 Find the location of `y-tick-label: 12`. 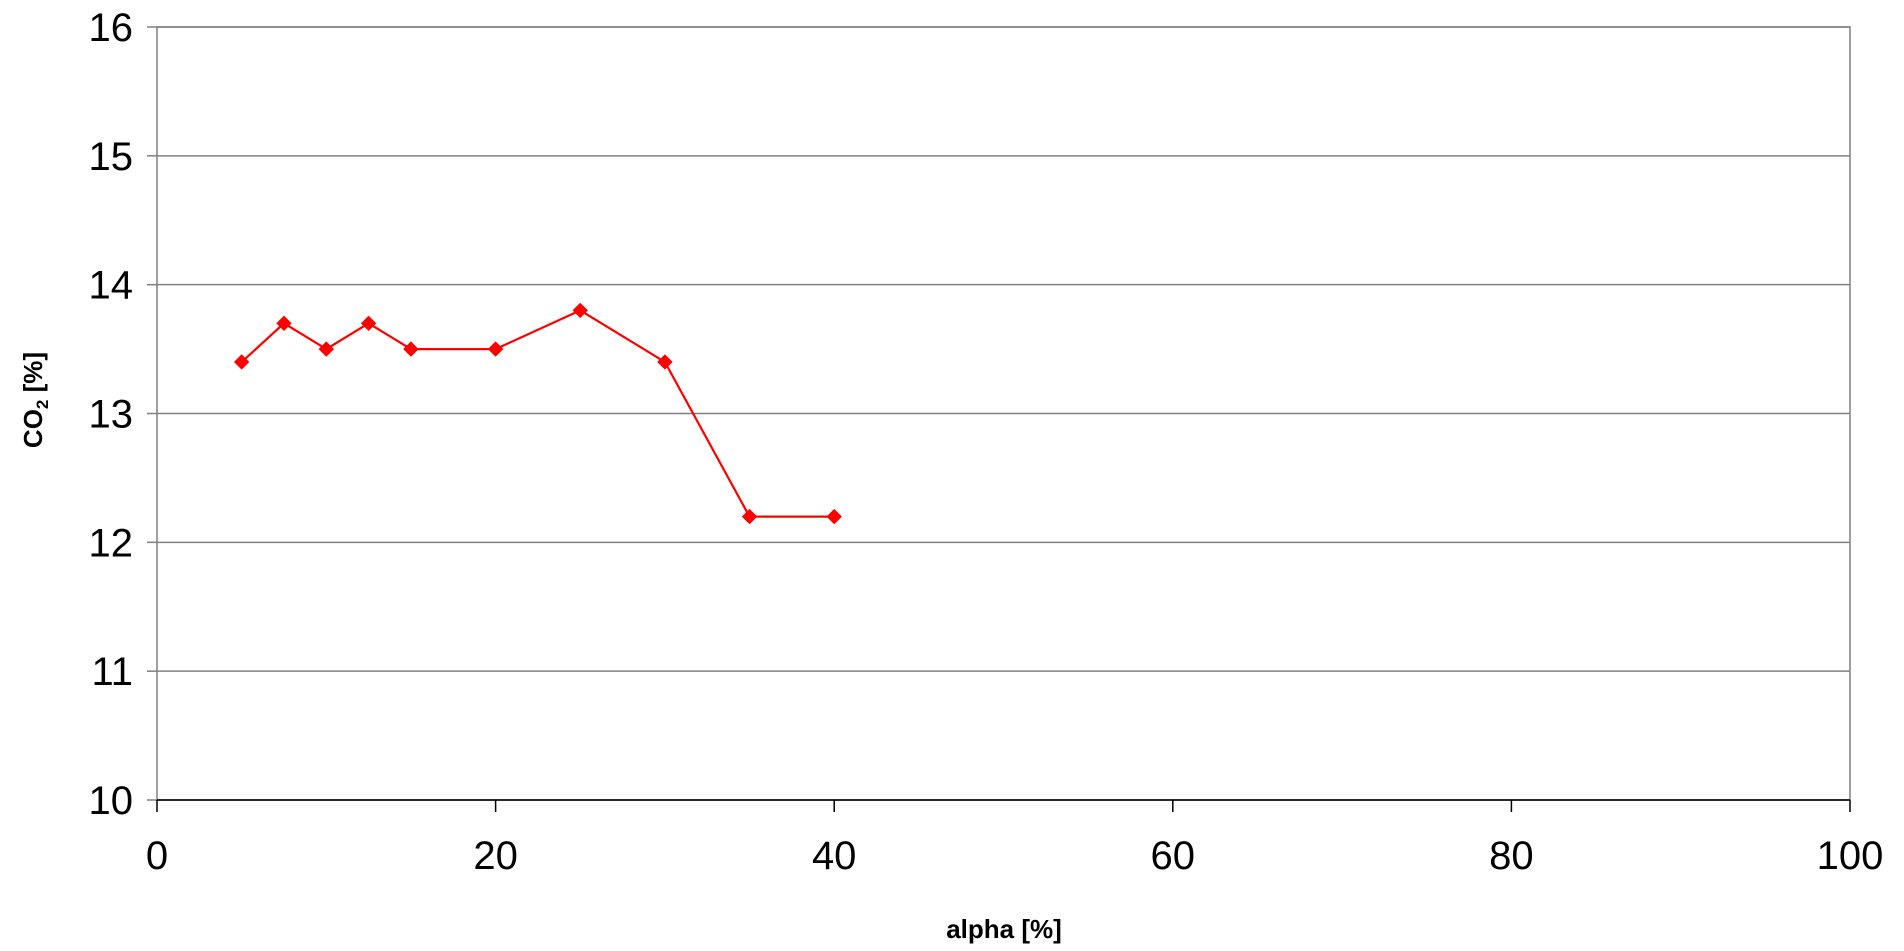

y-tick-label: 12 is located at coordinates (111, 543).